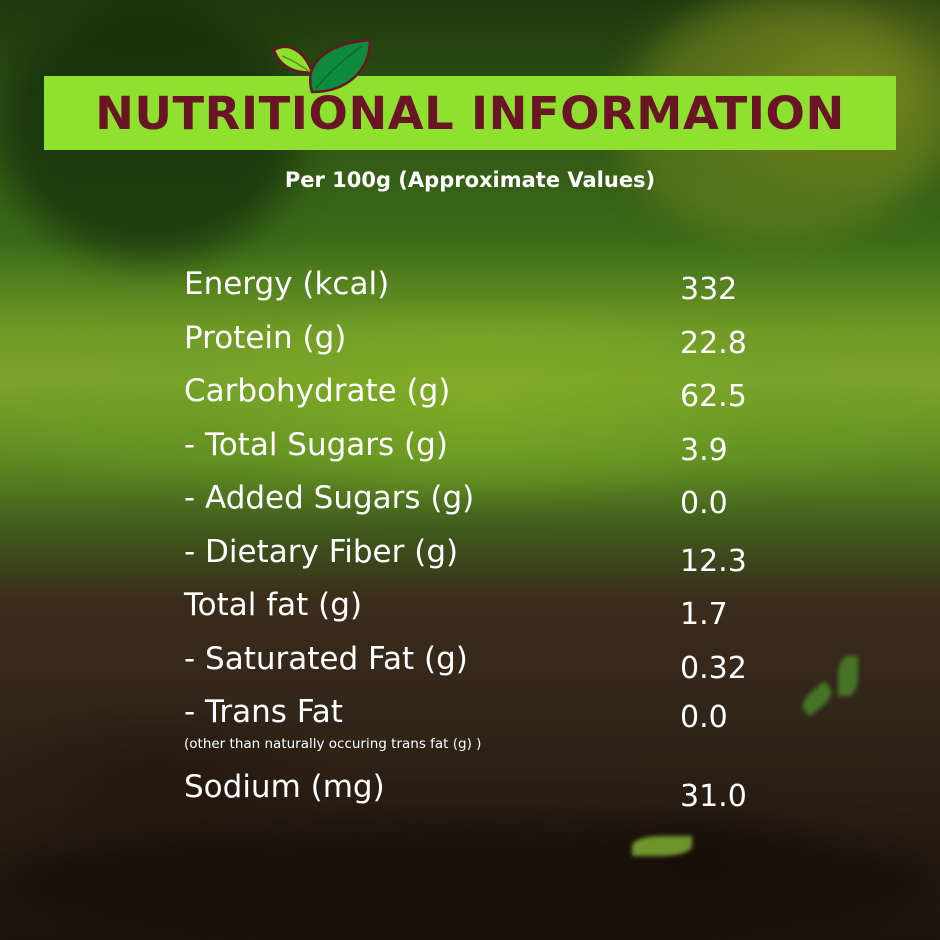 The width and height of the screenshot is (940, 940). What do you see at coordinates (484, 454) in the screenshot?
I see `nutrient-row-total-sugars: - Total Sugars (g) 3.9` at bounding box center [484, 454].